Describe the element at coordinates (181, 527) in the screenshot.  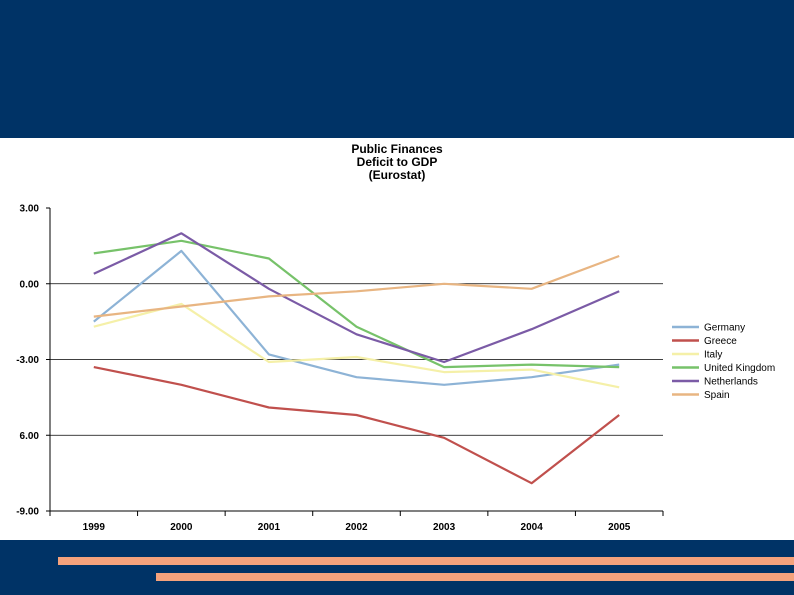
I see `x-tick-label-2000: 2000` at that location.